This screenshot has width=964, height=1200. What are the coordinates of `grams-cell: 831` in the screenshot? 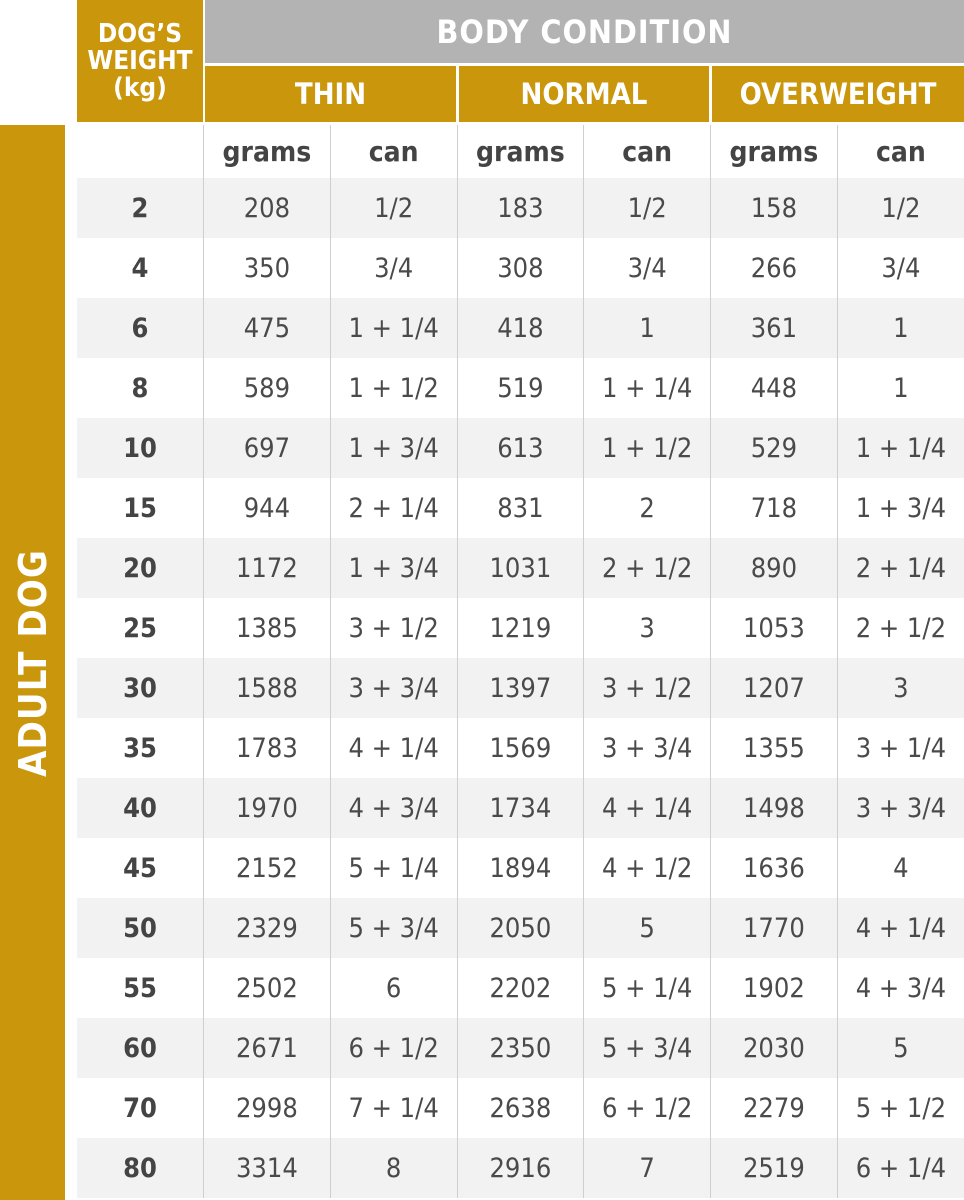 It's located at (520, 508).